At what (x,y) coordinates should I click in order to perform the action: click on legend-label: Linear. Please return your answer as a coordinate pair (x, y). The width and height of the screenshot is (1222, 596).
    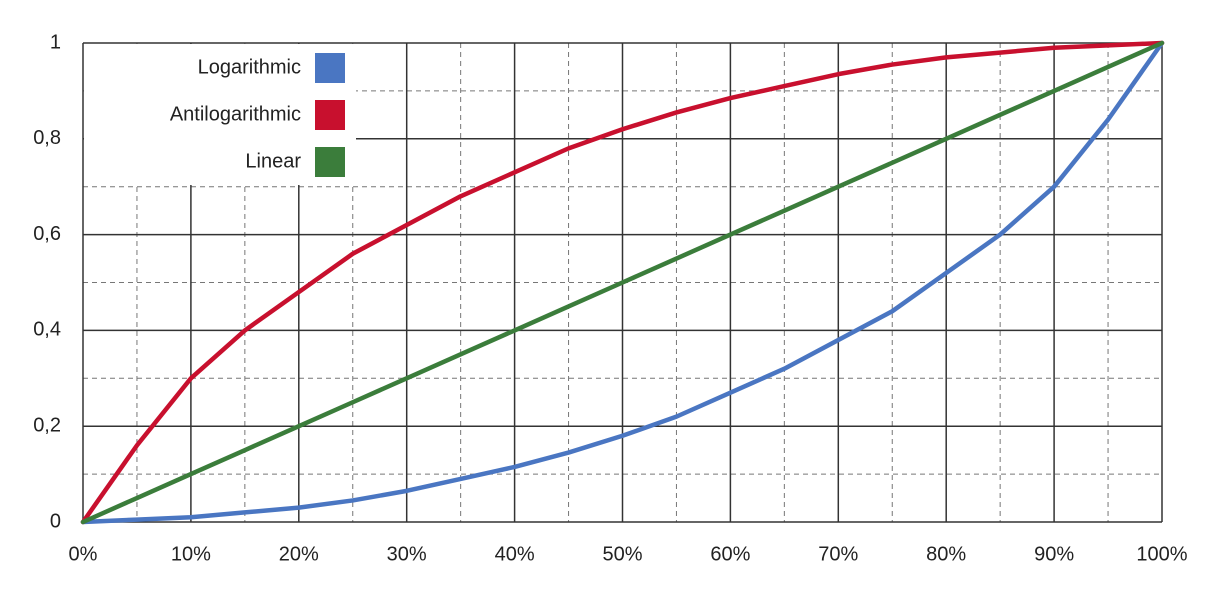
    Looking at the image, I should click on (273, 161).